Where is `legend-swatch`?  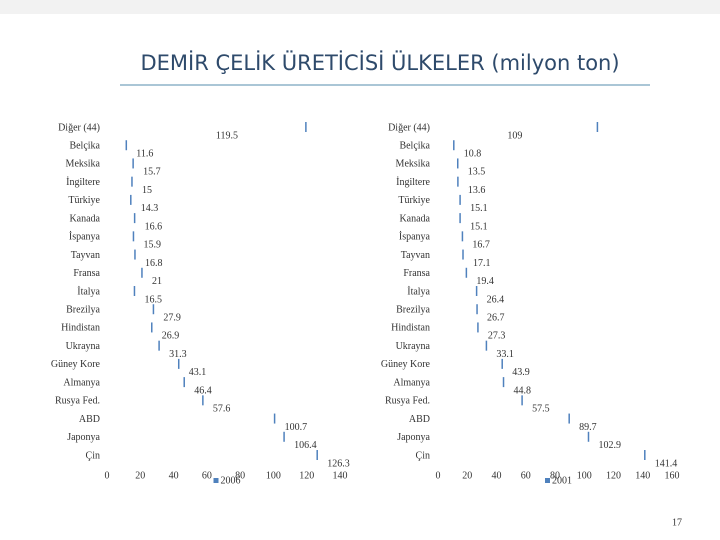 legend-swatch is located at coordinates (547, 480).